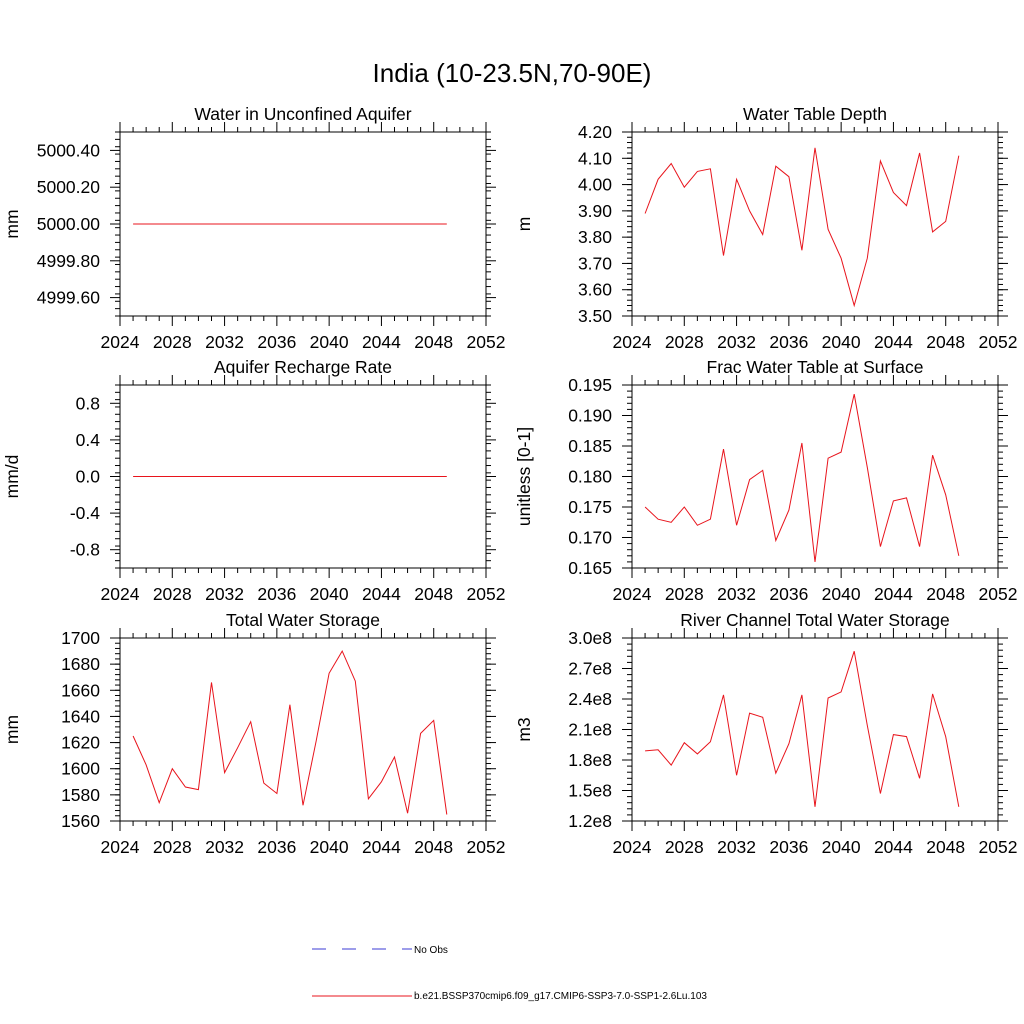  What do you see at coordinates (590, 669) in the screenshot?
I see `y-tick-label: 2.7e8` at bounding box center [590, 669].